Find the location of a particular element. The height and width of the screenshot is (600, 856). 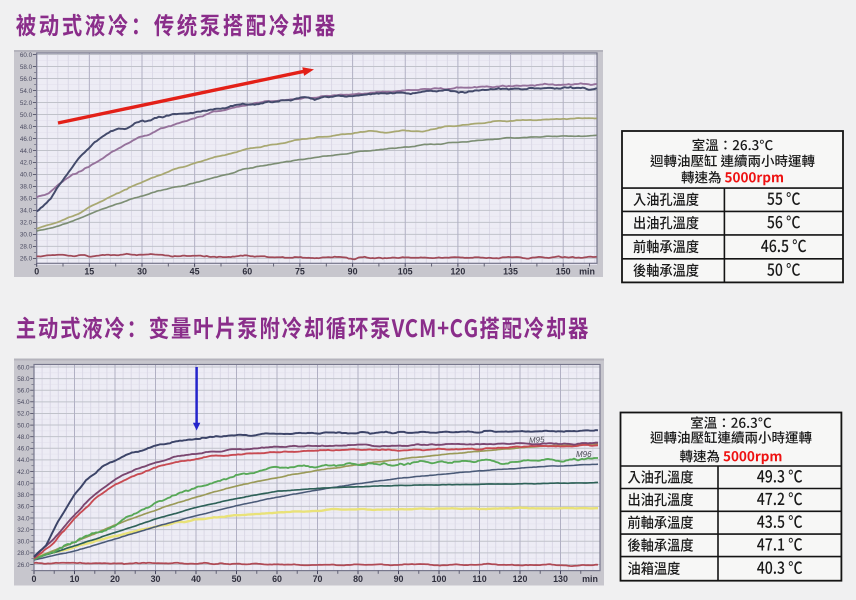

svg-text: 70 is located at coordinates (318, 579).